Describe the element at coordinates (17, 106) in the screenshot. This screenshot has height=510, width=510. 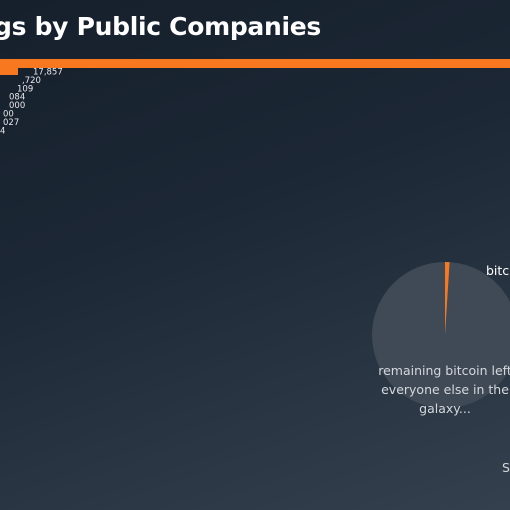
I see `bar-value-label: 000` at that location.